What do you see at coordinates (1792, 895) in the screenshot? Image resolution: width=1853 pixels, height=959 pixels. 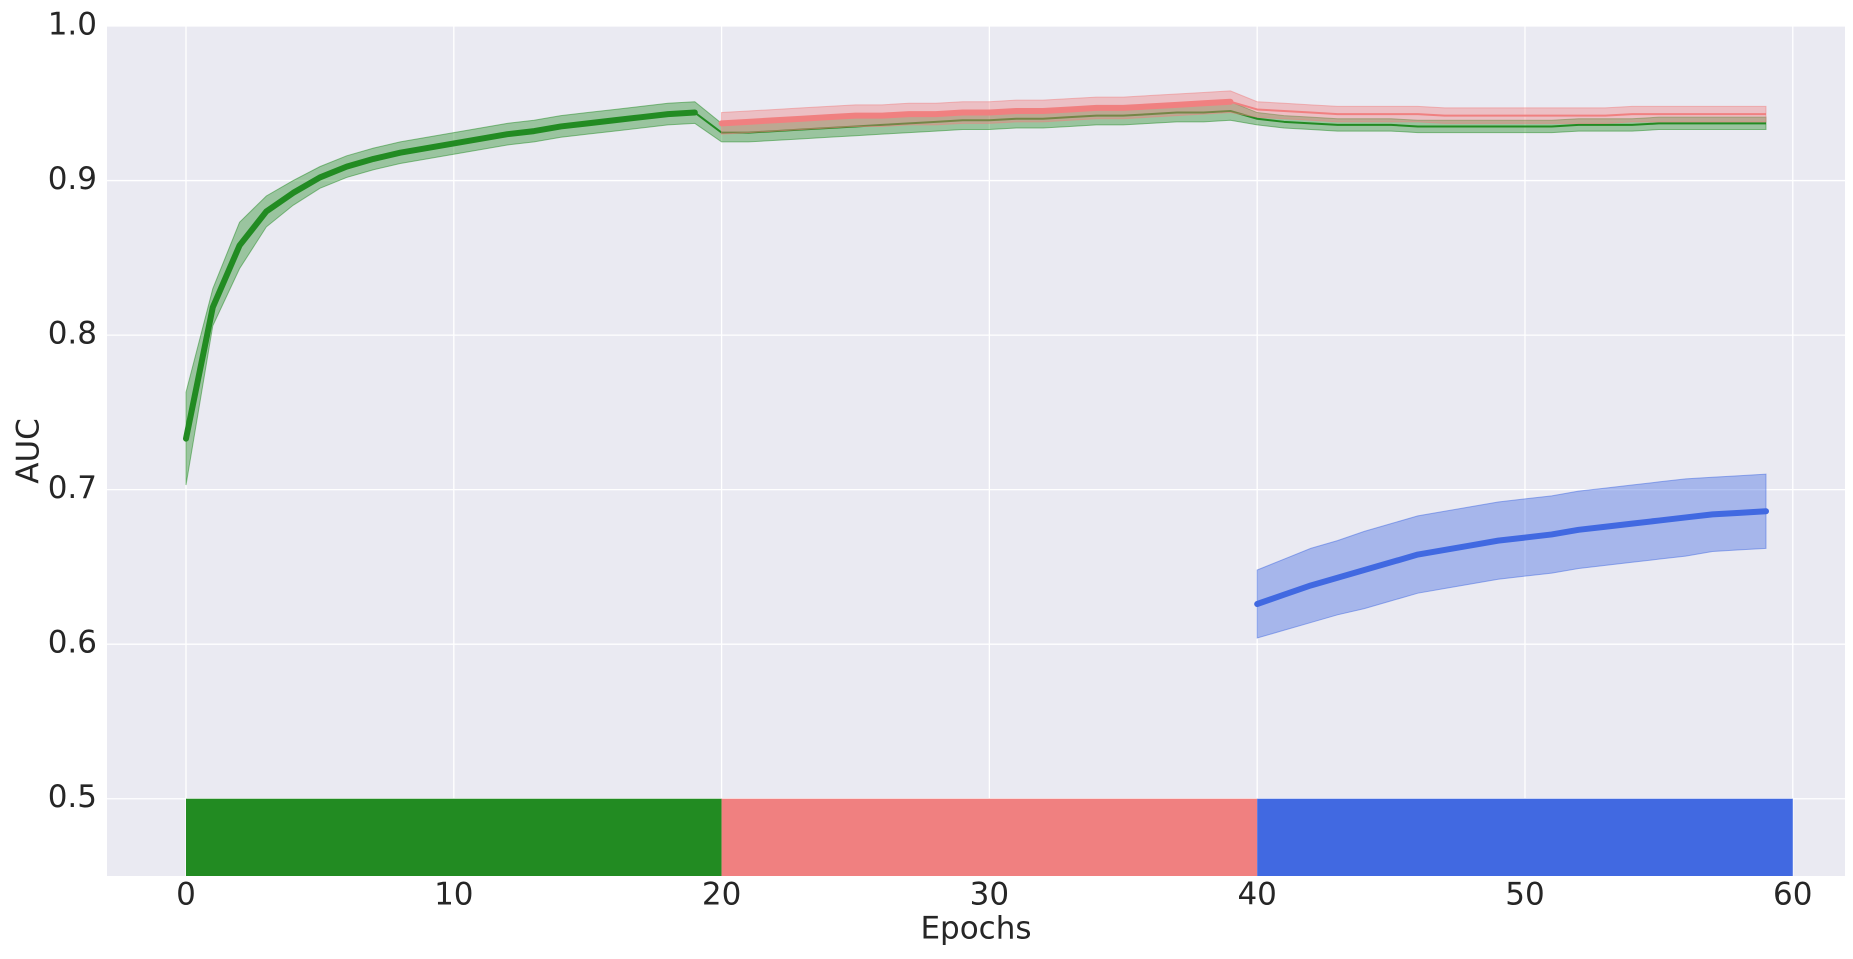 I see `x-tick-label: 60` at bounding box center [1792, 895].